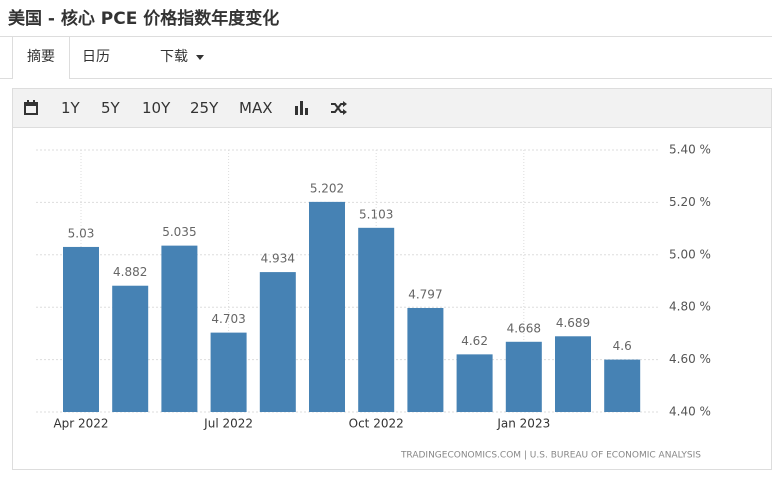  I want to click on tab-bar: 摘要 日历 下载, so click(386, 57).